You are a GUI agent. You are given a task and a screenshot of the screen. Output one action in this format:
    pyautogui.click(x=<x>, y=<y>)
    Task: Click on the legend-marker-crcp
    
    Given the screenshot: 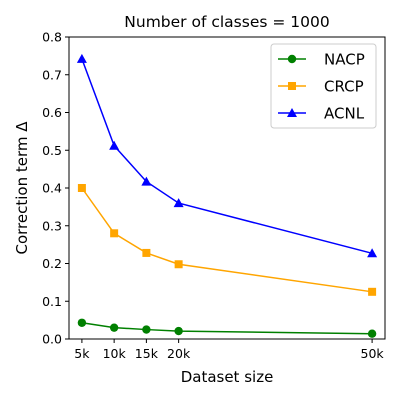 What is the action you would take?
    pyautogui.click(x=292, y=86)
    